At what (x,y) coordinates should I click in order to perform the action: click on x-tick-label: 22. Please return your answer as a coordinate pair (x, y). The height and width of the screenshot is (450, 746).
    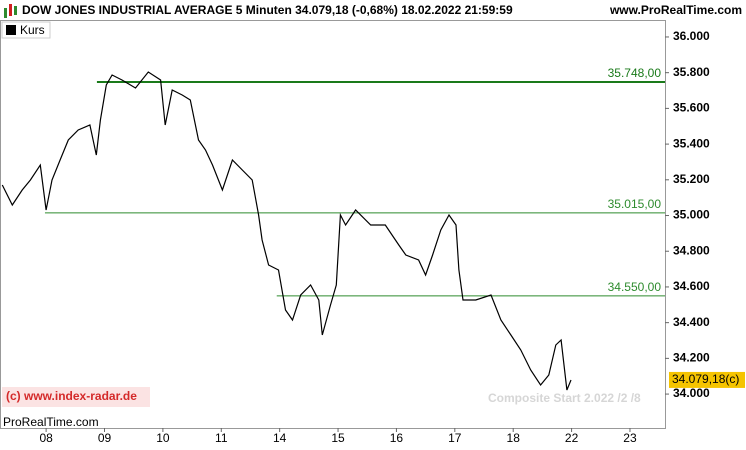
    Looking at the image, I should click on (572, 438).